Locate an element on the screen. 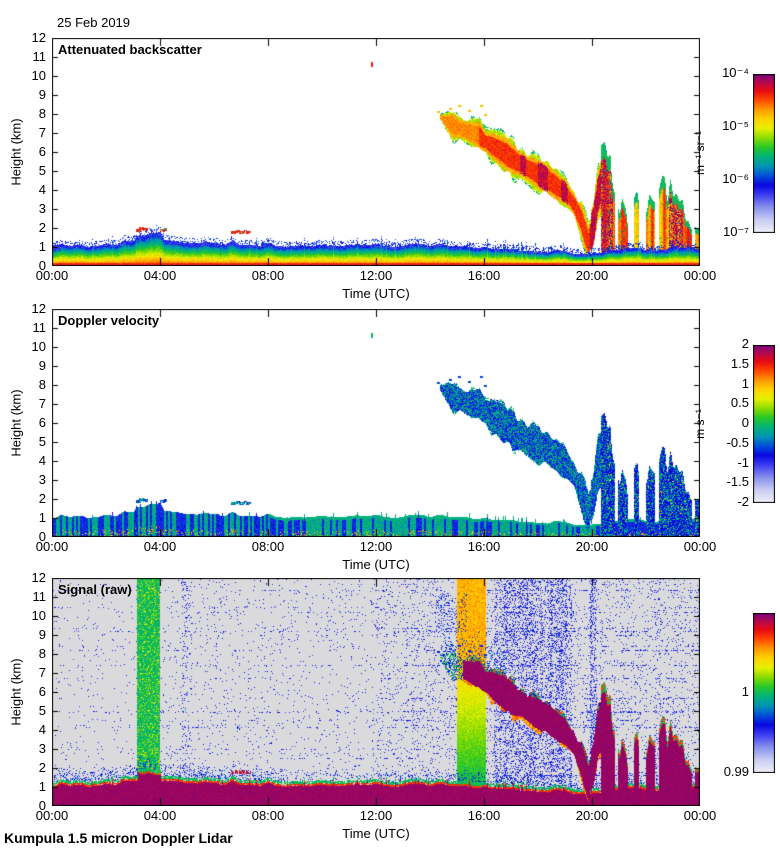 This screenshot has height=850, width=780. colorbar-tick-label: -1.5 is located at coordinates (737, 482).